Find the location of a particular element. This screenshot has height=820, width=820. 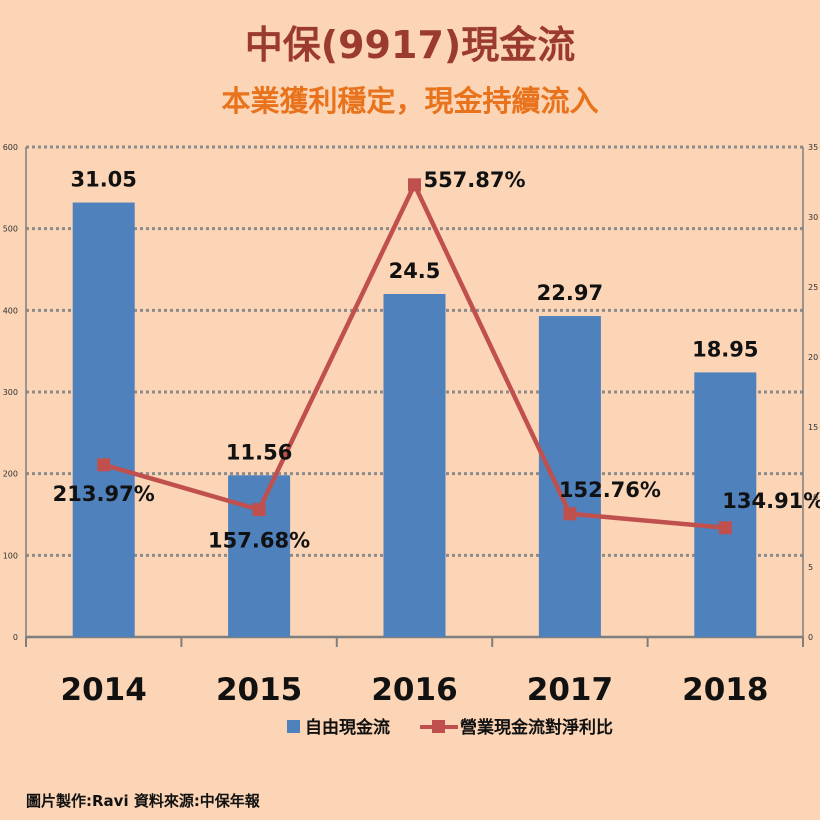

legend-line-label: 營業現金流對淨利比 is located at coordinates (536, 727).